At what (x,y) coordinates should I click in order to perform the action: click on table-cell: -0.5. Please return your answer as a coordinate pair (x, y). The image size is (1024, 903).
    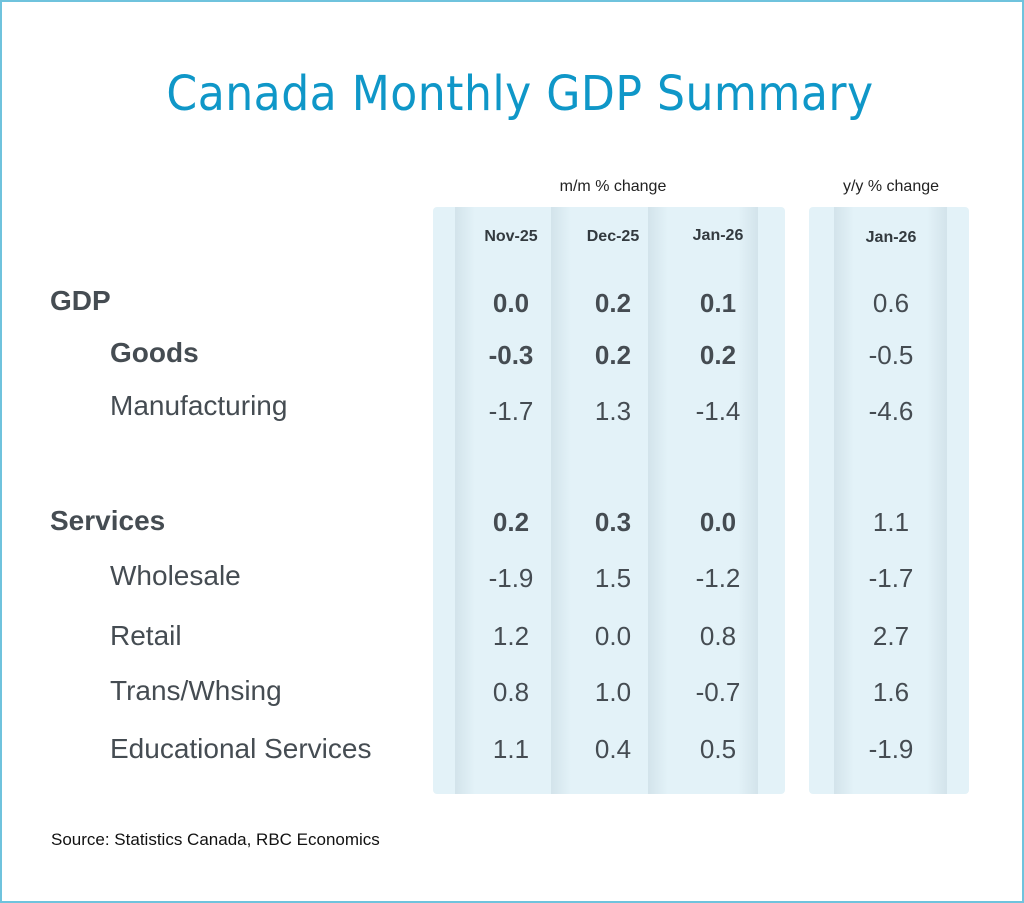
    Looking at the image, I should click on (891, 355).